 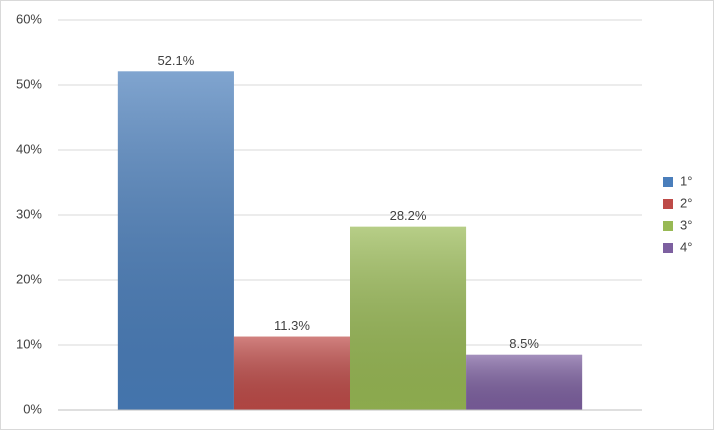 What do you see at coordinates (29, 343) in the screenshot?
I see `y-tick-label: 10%` at bounding box center [29, 343].